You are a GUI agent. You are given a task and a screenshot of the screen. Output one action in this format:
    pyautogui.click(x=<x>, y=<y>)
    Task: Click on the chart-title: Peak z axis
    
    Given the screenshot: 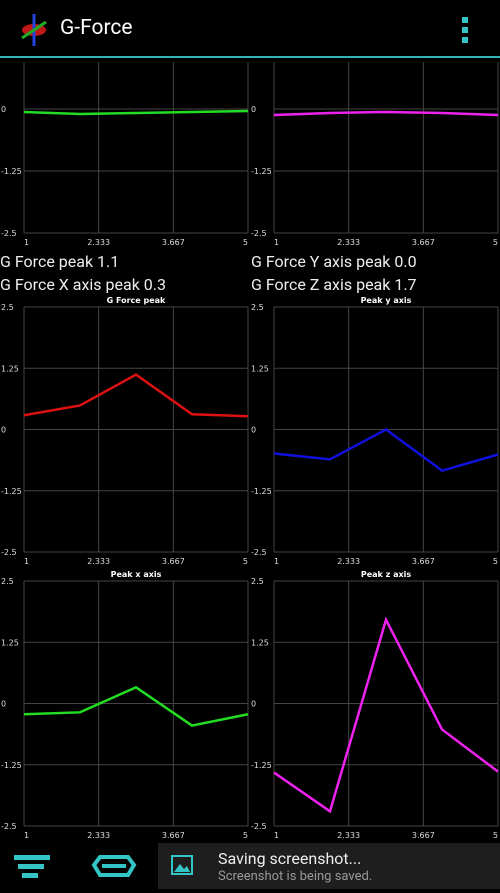 What is the action you would take?
    pyautogui.click(x=386, y=574)
    